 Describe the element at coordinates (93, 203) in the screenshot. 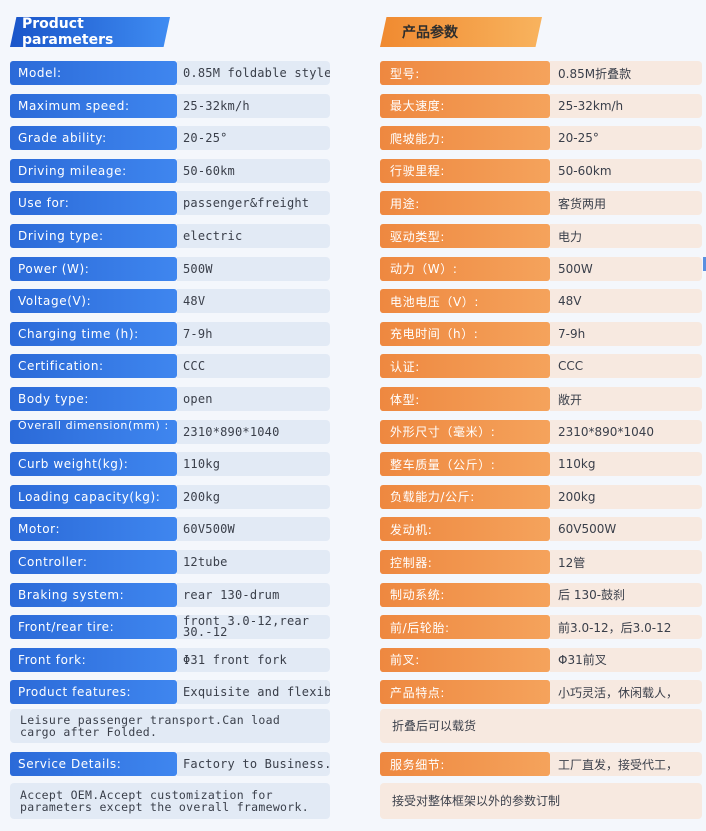

I see `parameter-label: Use for:` at that location.